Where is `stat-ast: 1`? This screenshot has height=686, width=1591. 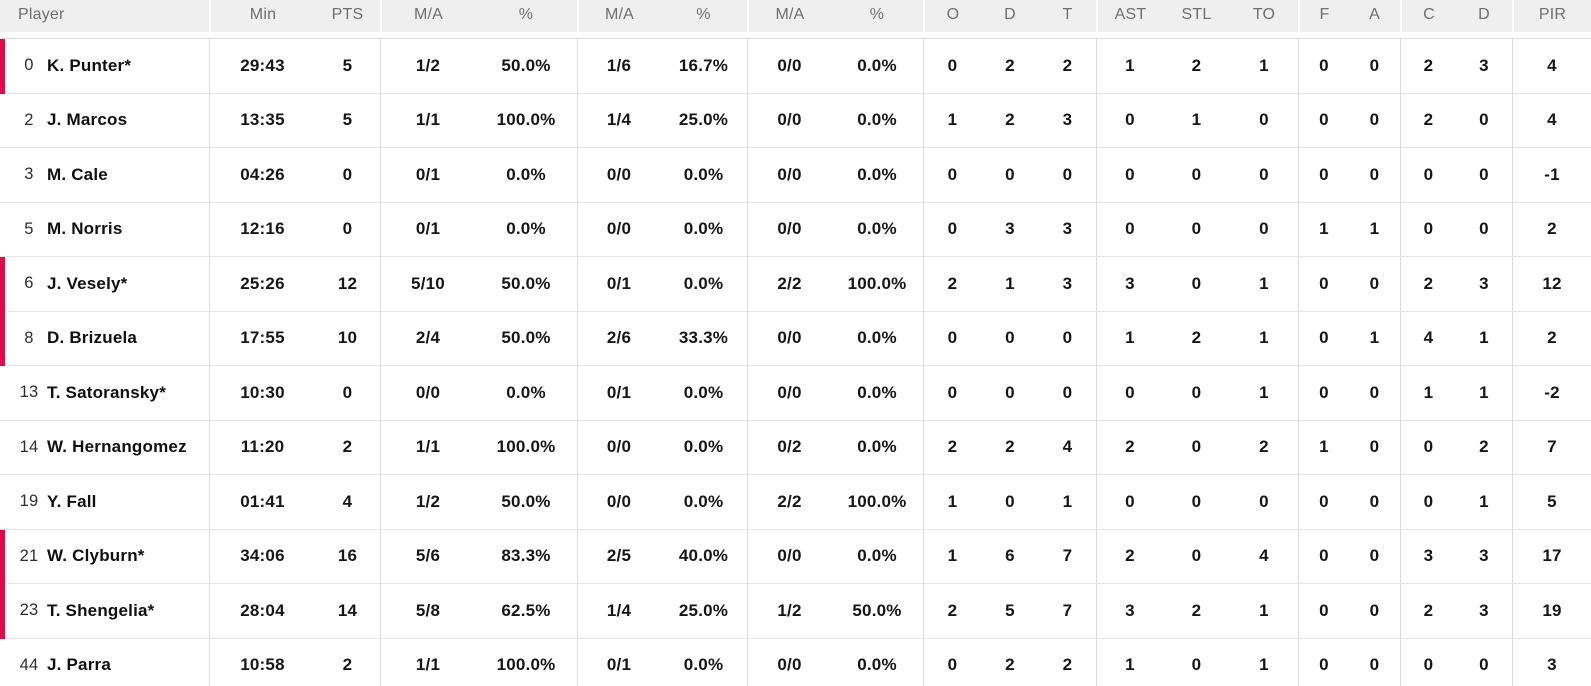 stat-ast: 1 is located at coordinates (1129, 662).